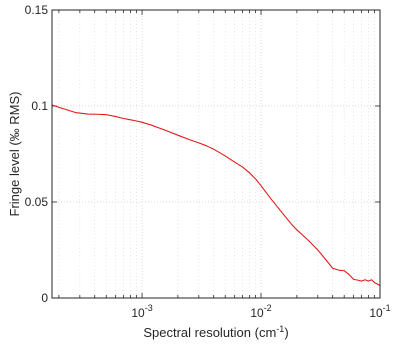  Describe the element at coordinates (14, 154) in the screenshot. I see `y-axis-label: Fringe level (‰ RMS)` at that location.